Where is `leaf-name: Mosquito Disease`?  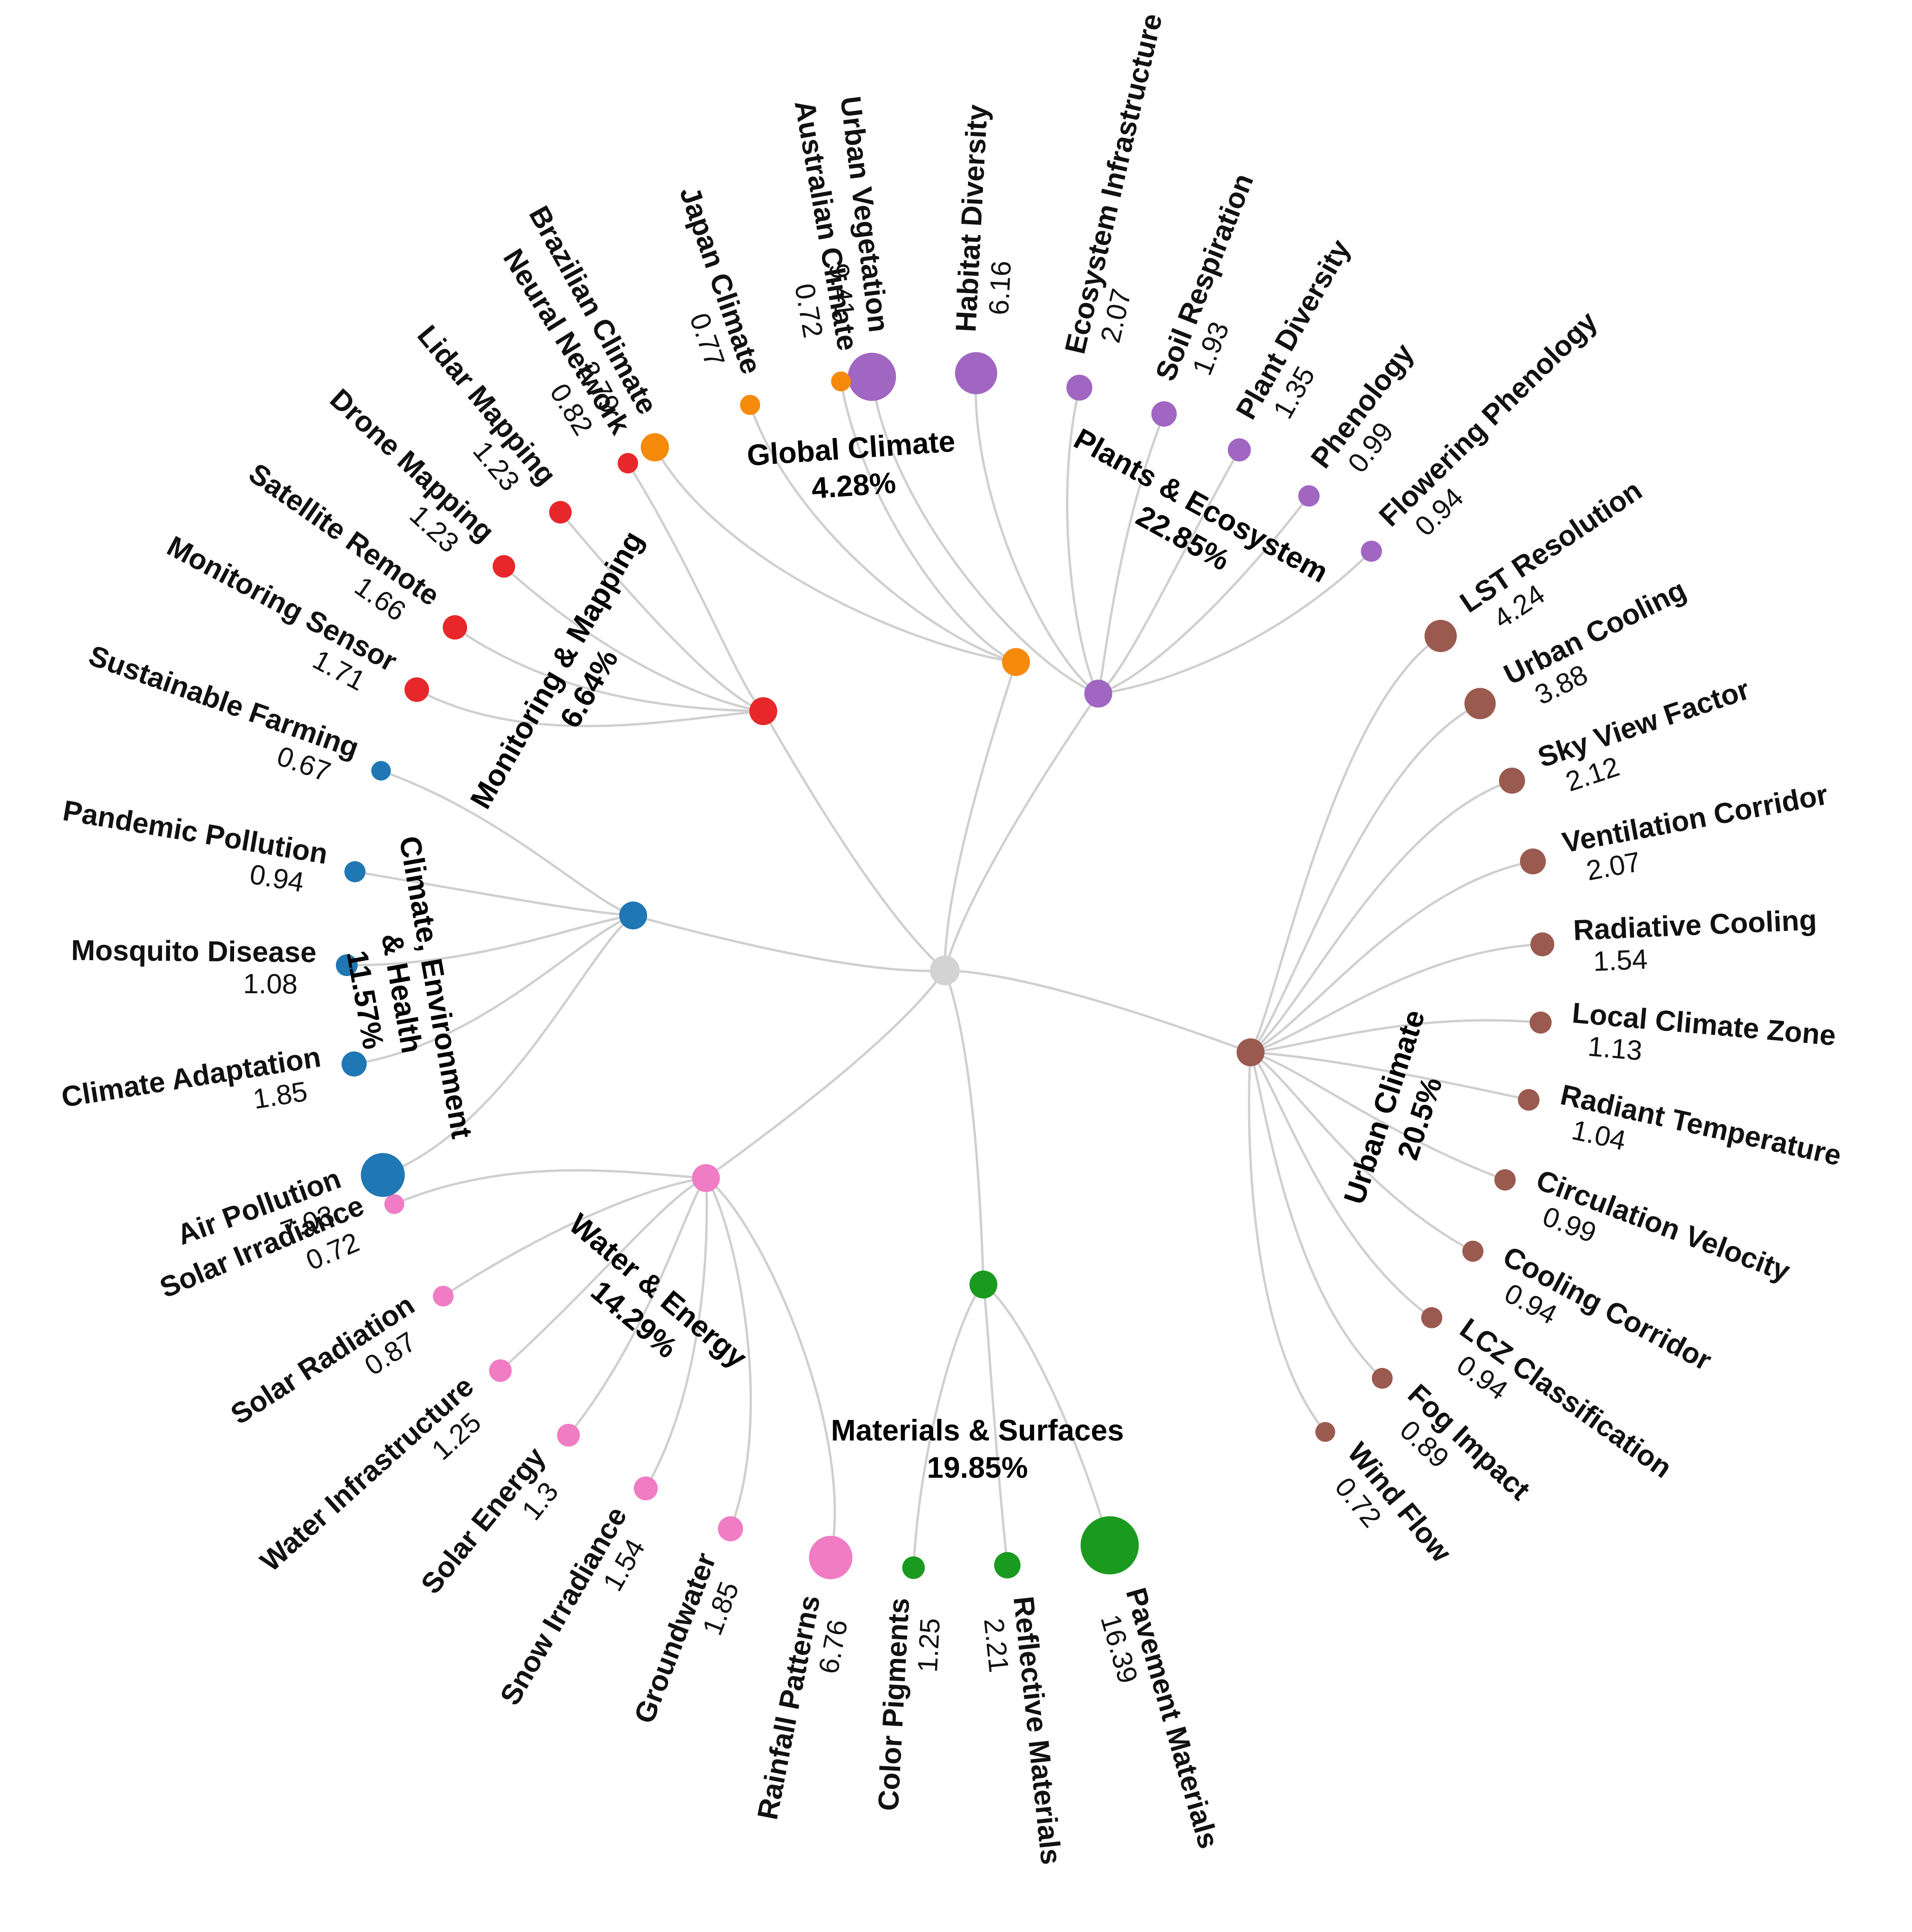
leaf-name: Mosquito Disease is located at coordinates (193, 952).